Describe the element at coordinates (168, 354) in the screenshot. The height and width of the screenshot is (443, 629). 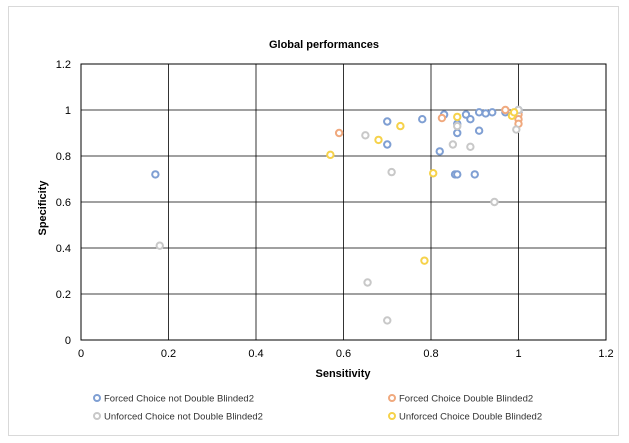
I see `x-tick-label: 0.2` at that location.